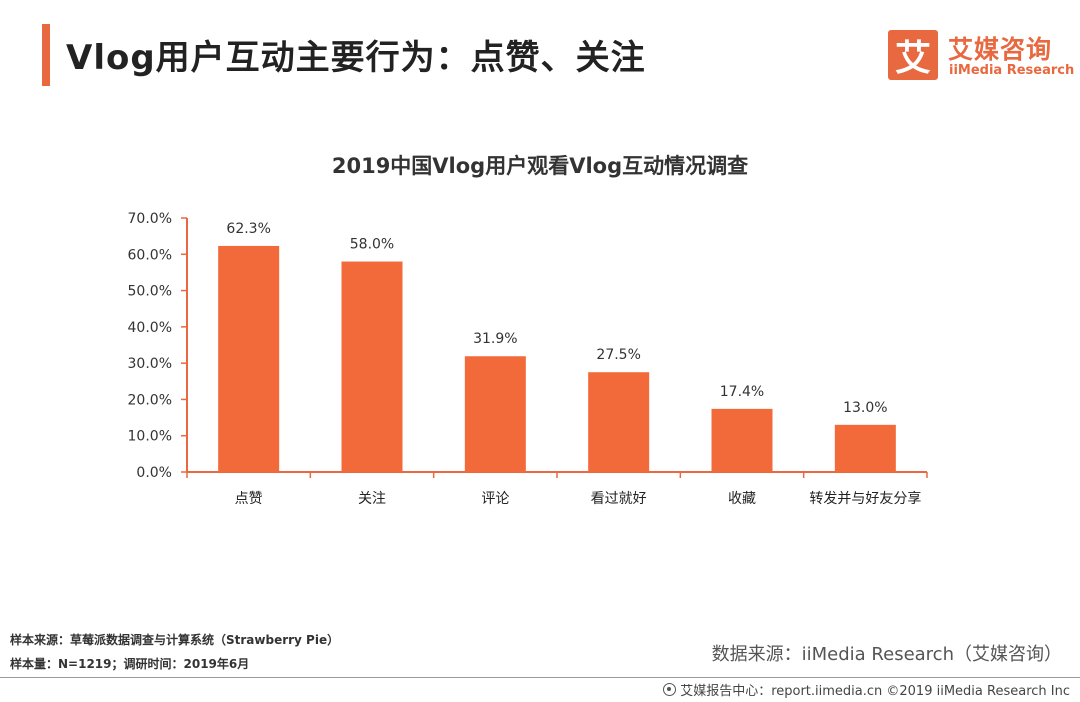  What do you see at coordinates (175, 640) in the screenshot?
I see `sample-source-note: 样本来源：草莓派数据调查与计算系统（Strawberry Pie）` at bounding box center [175, 640].